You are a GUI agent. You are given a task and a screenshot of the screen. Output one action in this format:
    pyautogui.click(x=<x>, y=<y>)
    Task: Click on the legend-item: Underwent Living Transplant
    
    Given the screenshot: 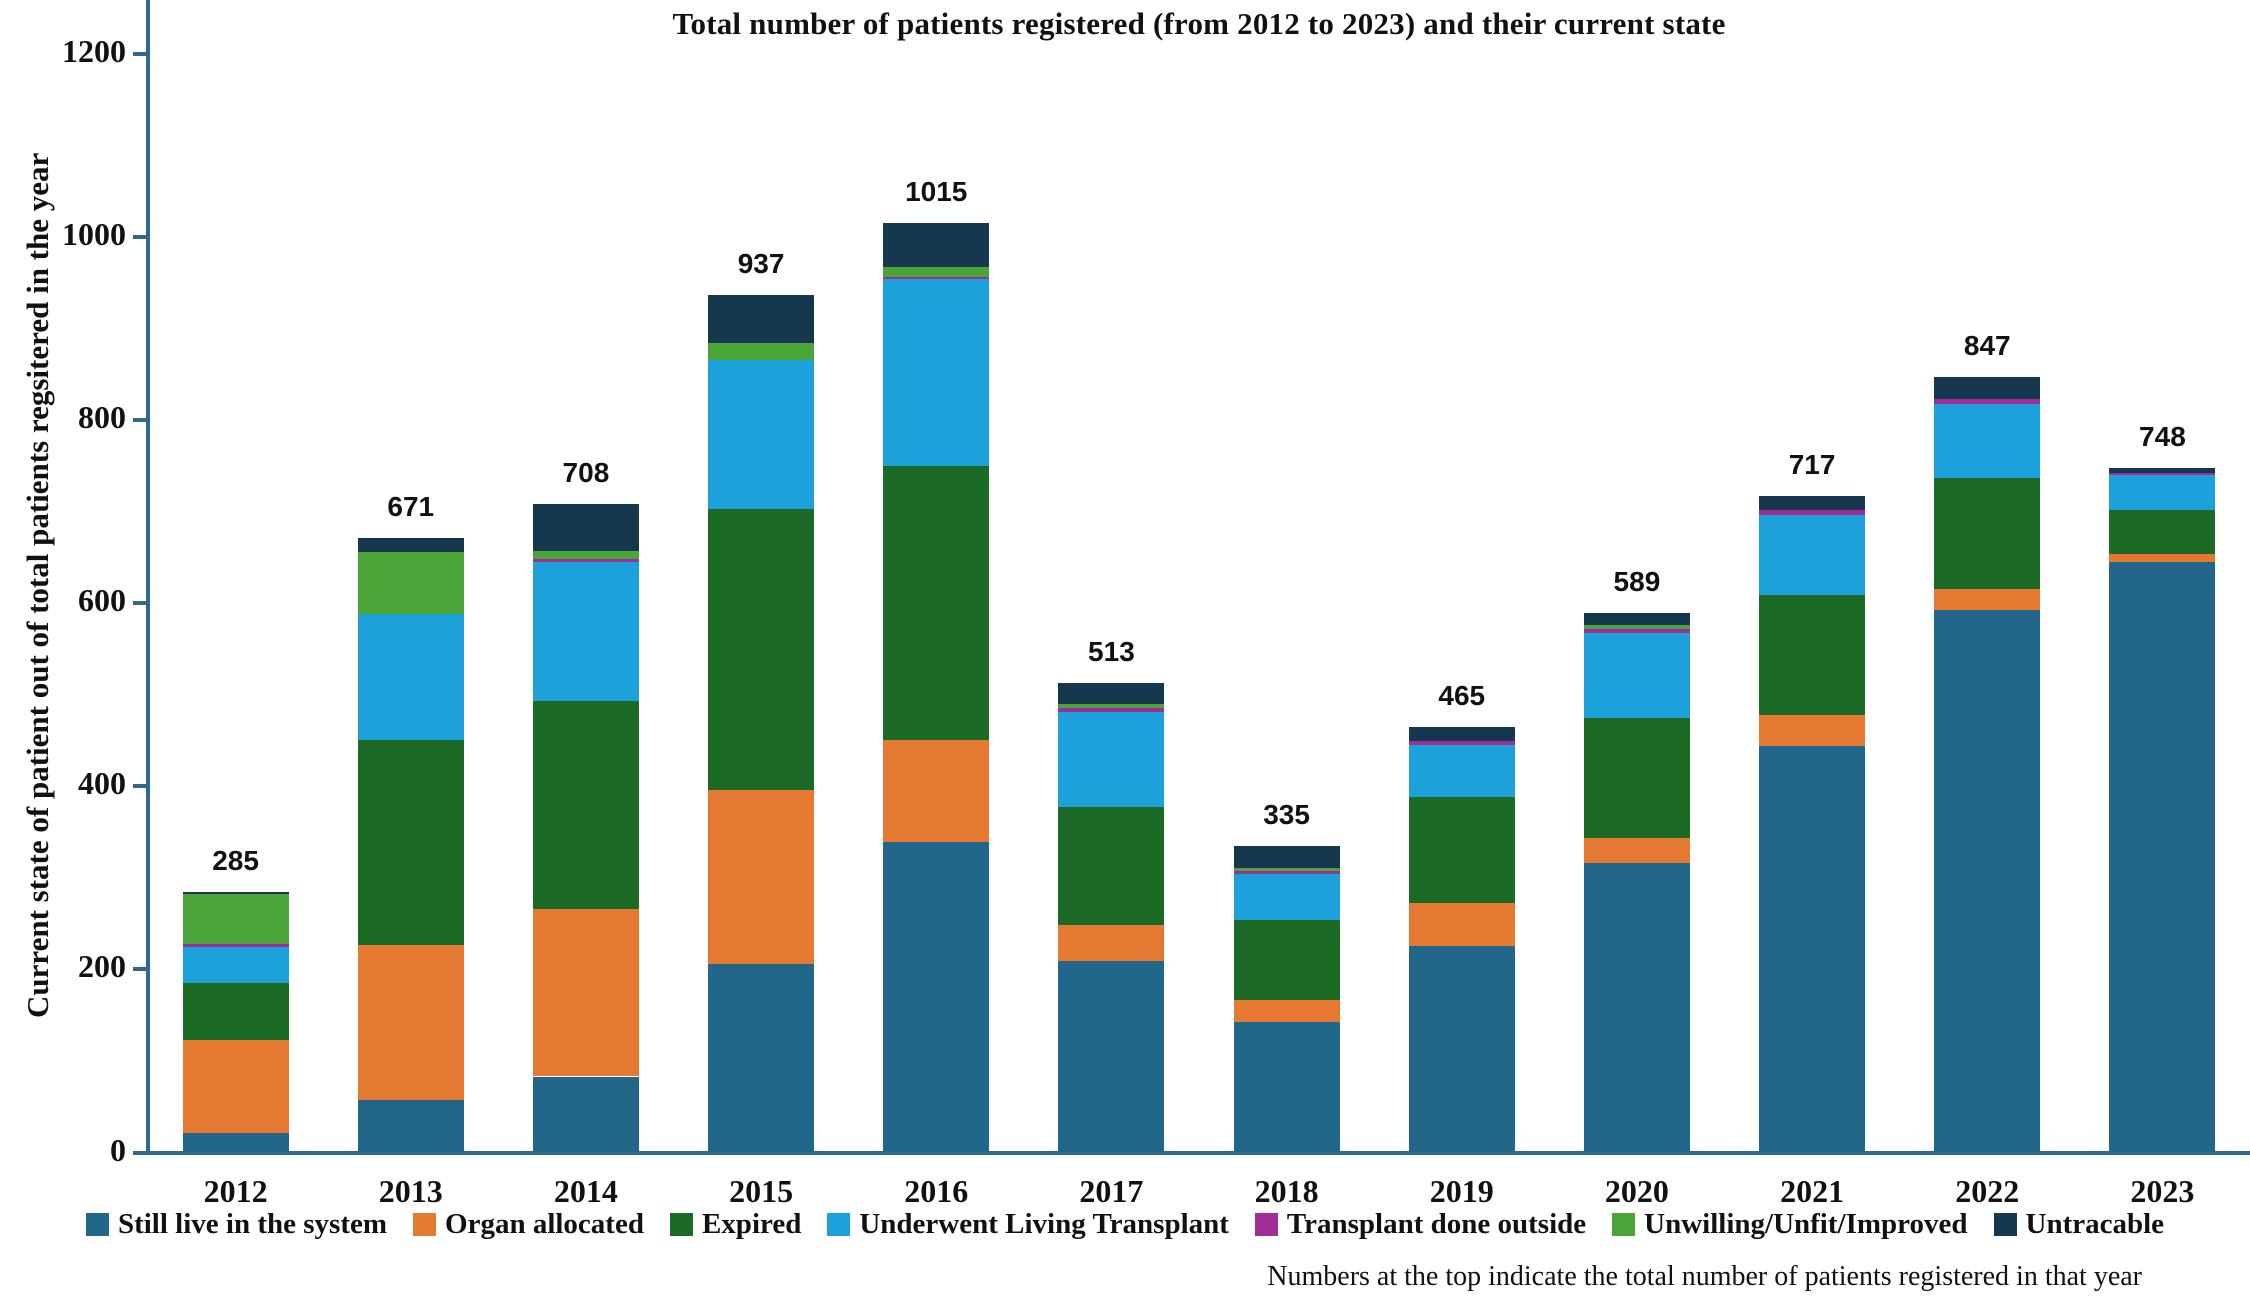 What is the action you would take?
    pyautogui.click(x=1028, y=1224)
    